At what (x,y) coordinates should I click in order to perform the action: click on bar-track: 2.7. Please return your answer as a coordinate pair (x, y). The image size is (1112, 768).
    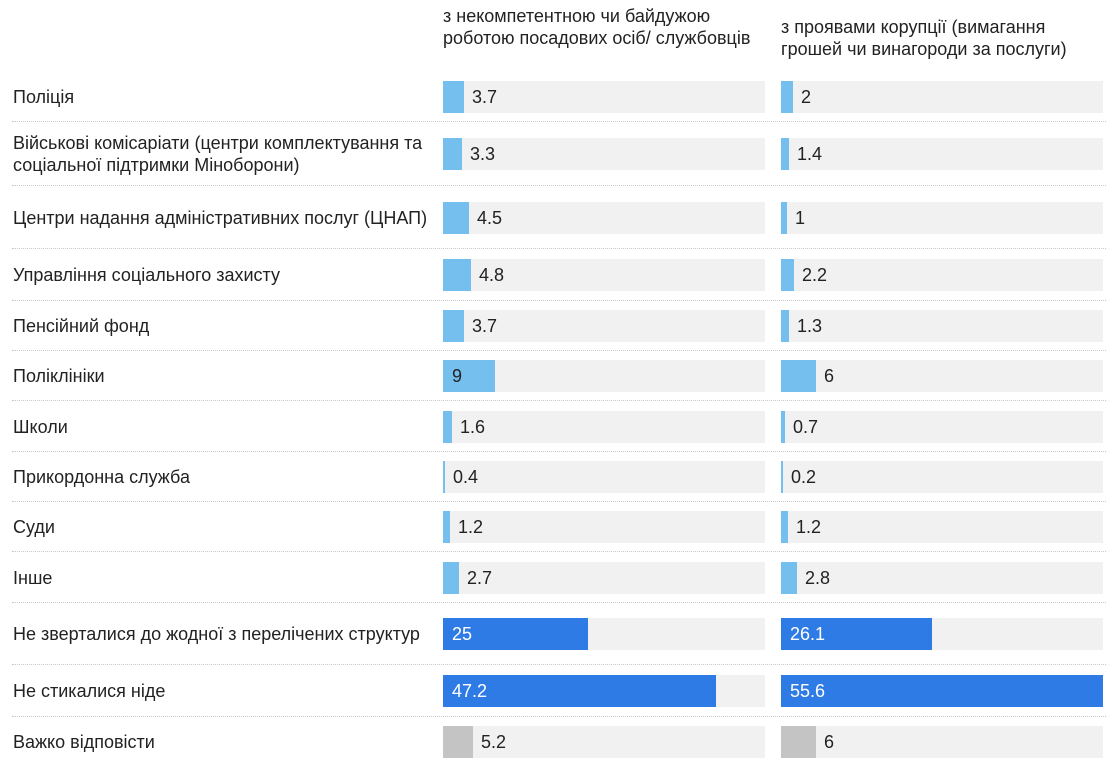
    Looking at the image, I should click on (604, 578).